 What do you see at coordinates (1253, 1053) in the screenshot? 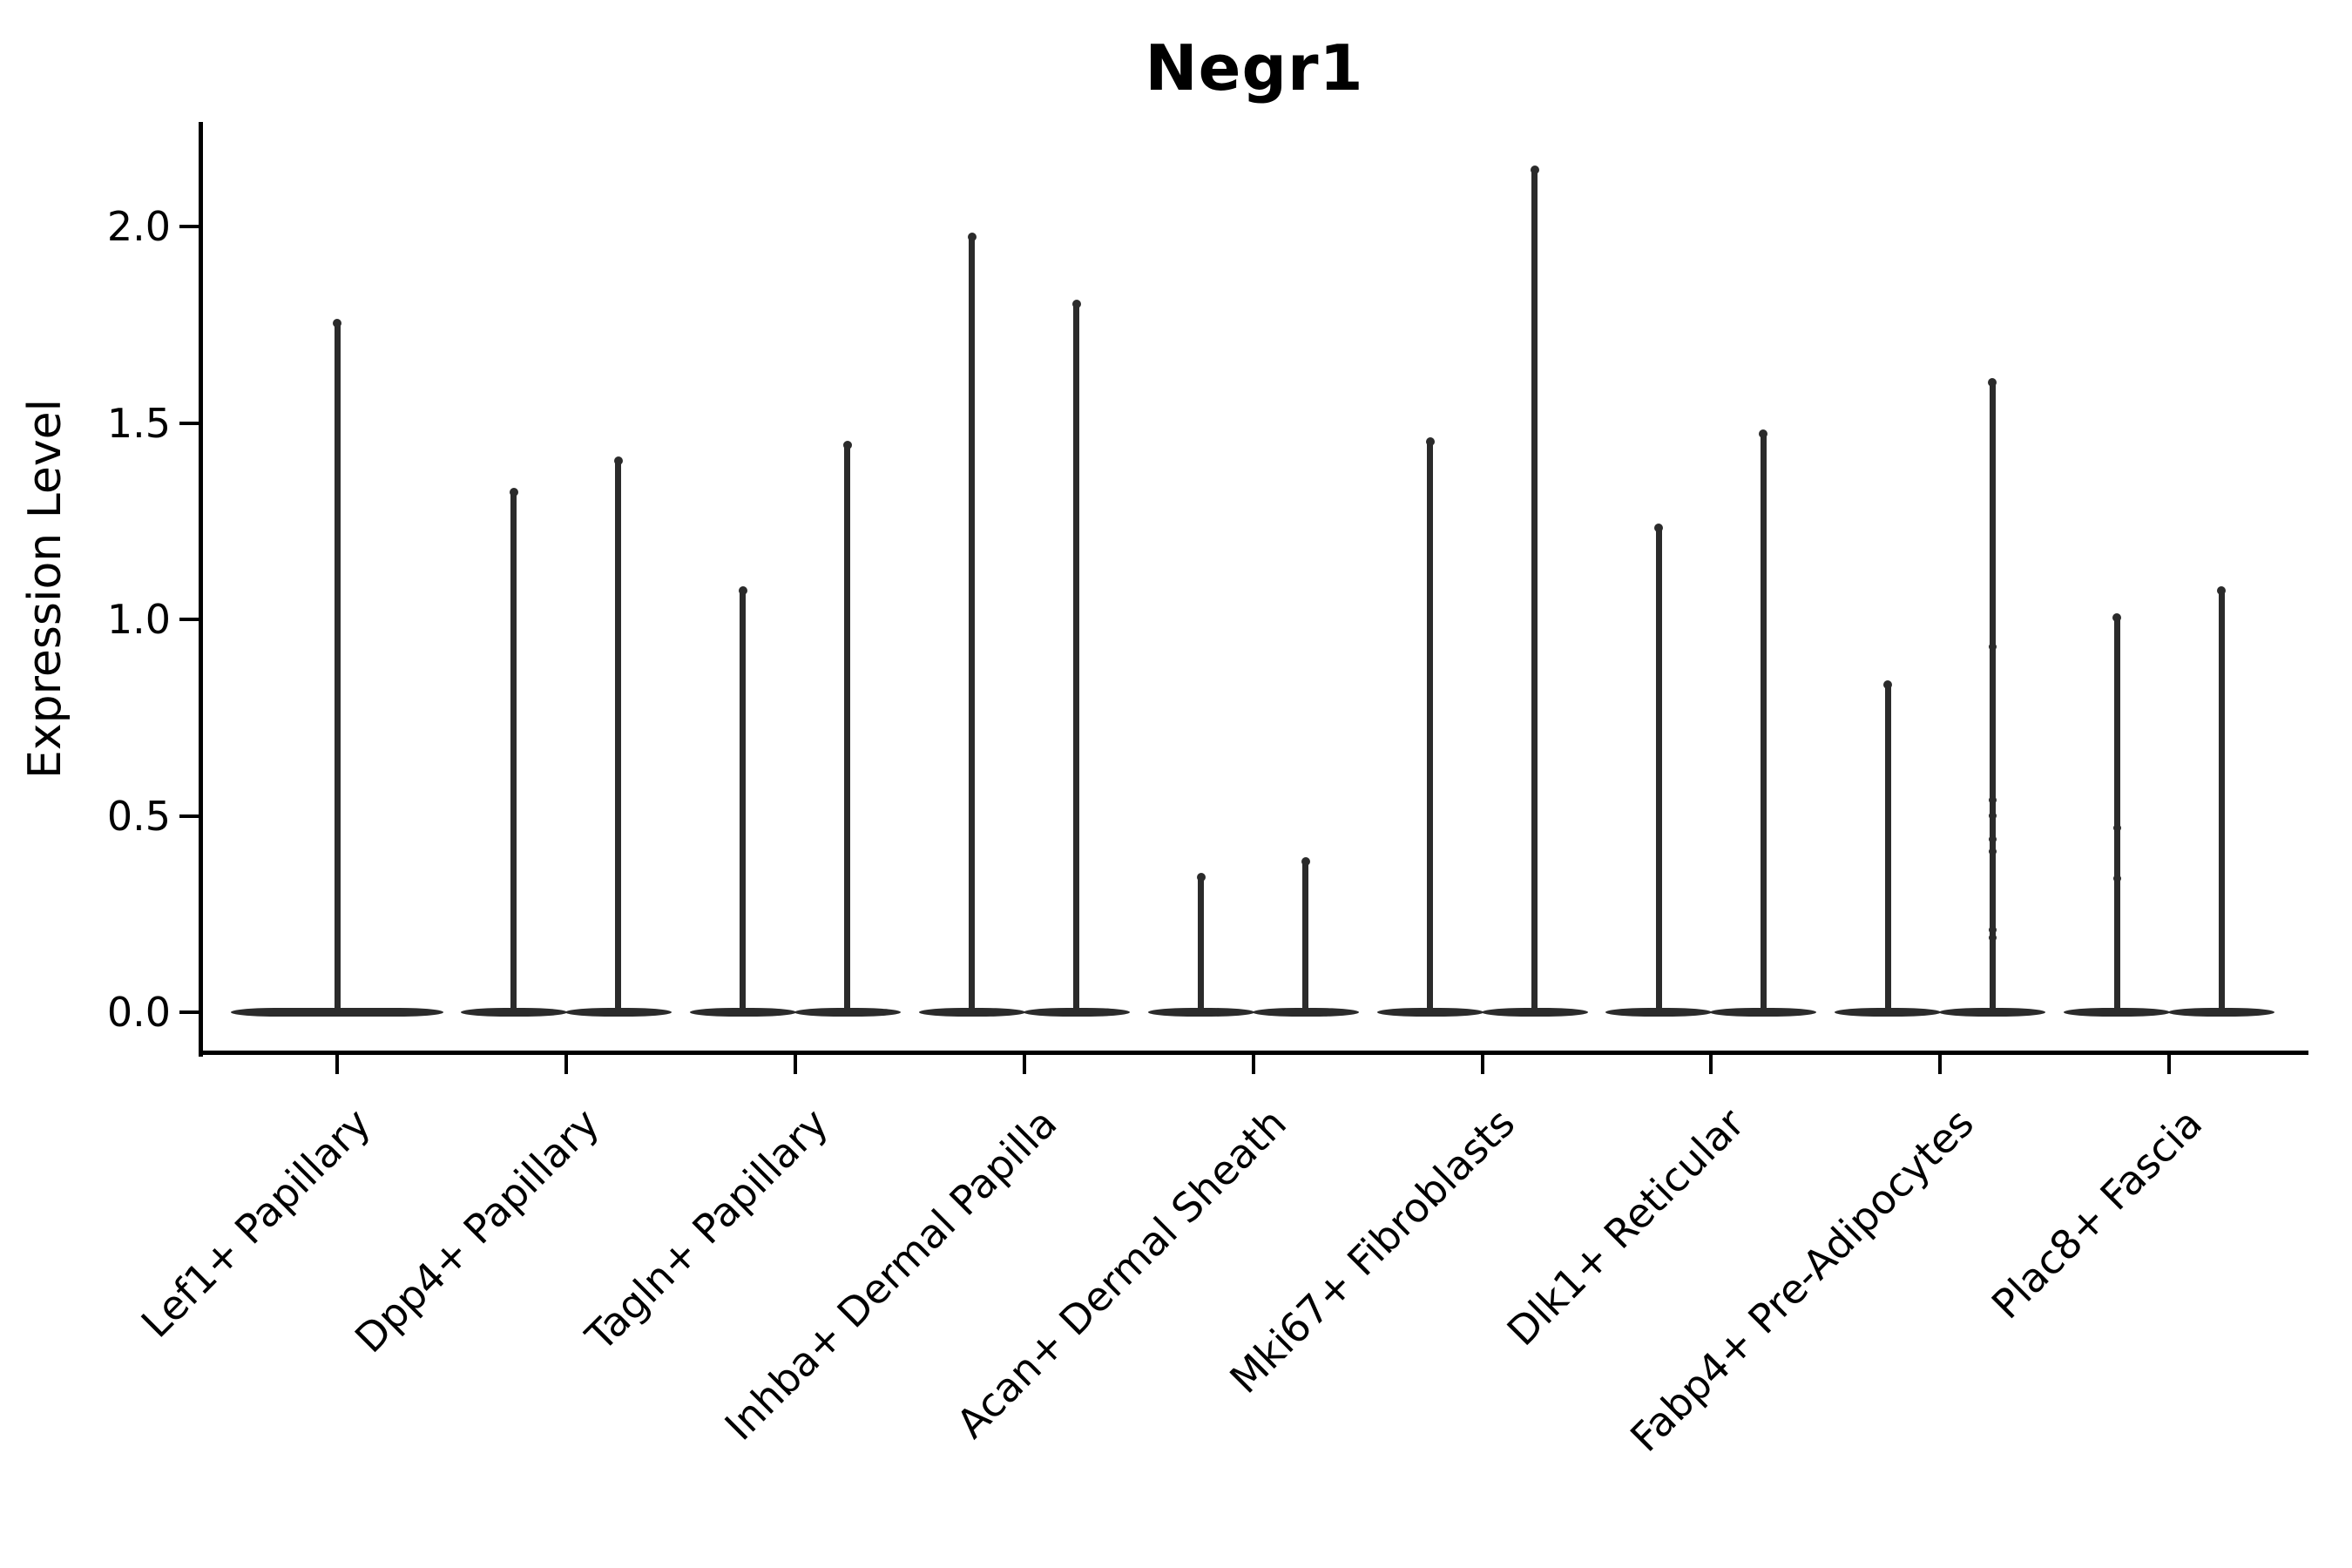
I see `x-axis-spine` at bounding box center [1253, 1053].